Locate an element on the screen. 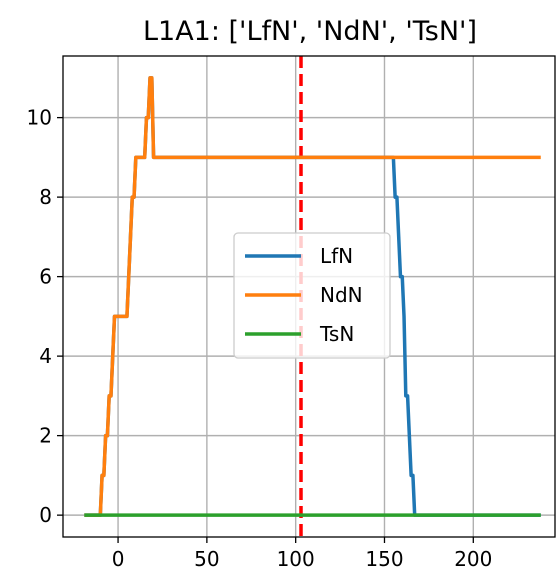 This screenshot has height=584, width=559. x-tick-label: 200 is located at coordinates (473, 559).